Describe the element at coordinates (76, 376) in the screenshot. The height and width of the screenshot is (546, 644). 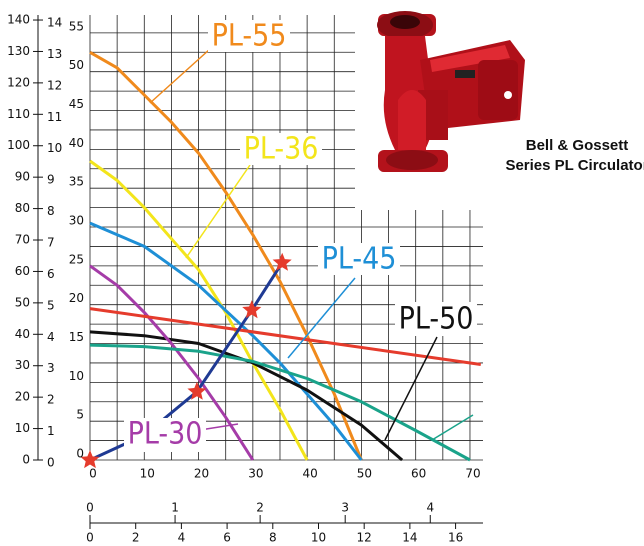
I see `y-tick-label: 10` at that location.